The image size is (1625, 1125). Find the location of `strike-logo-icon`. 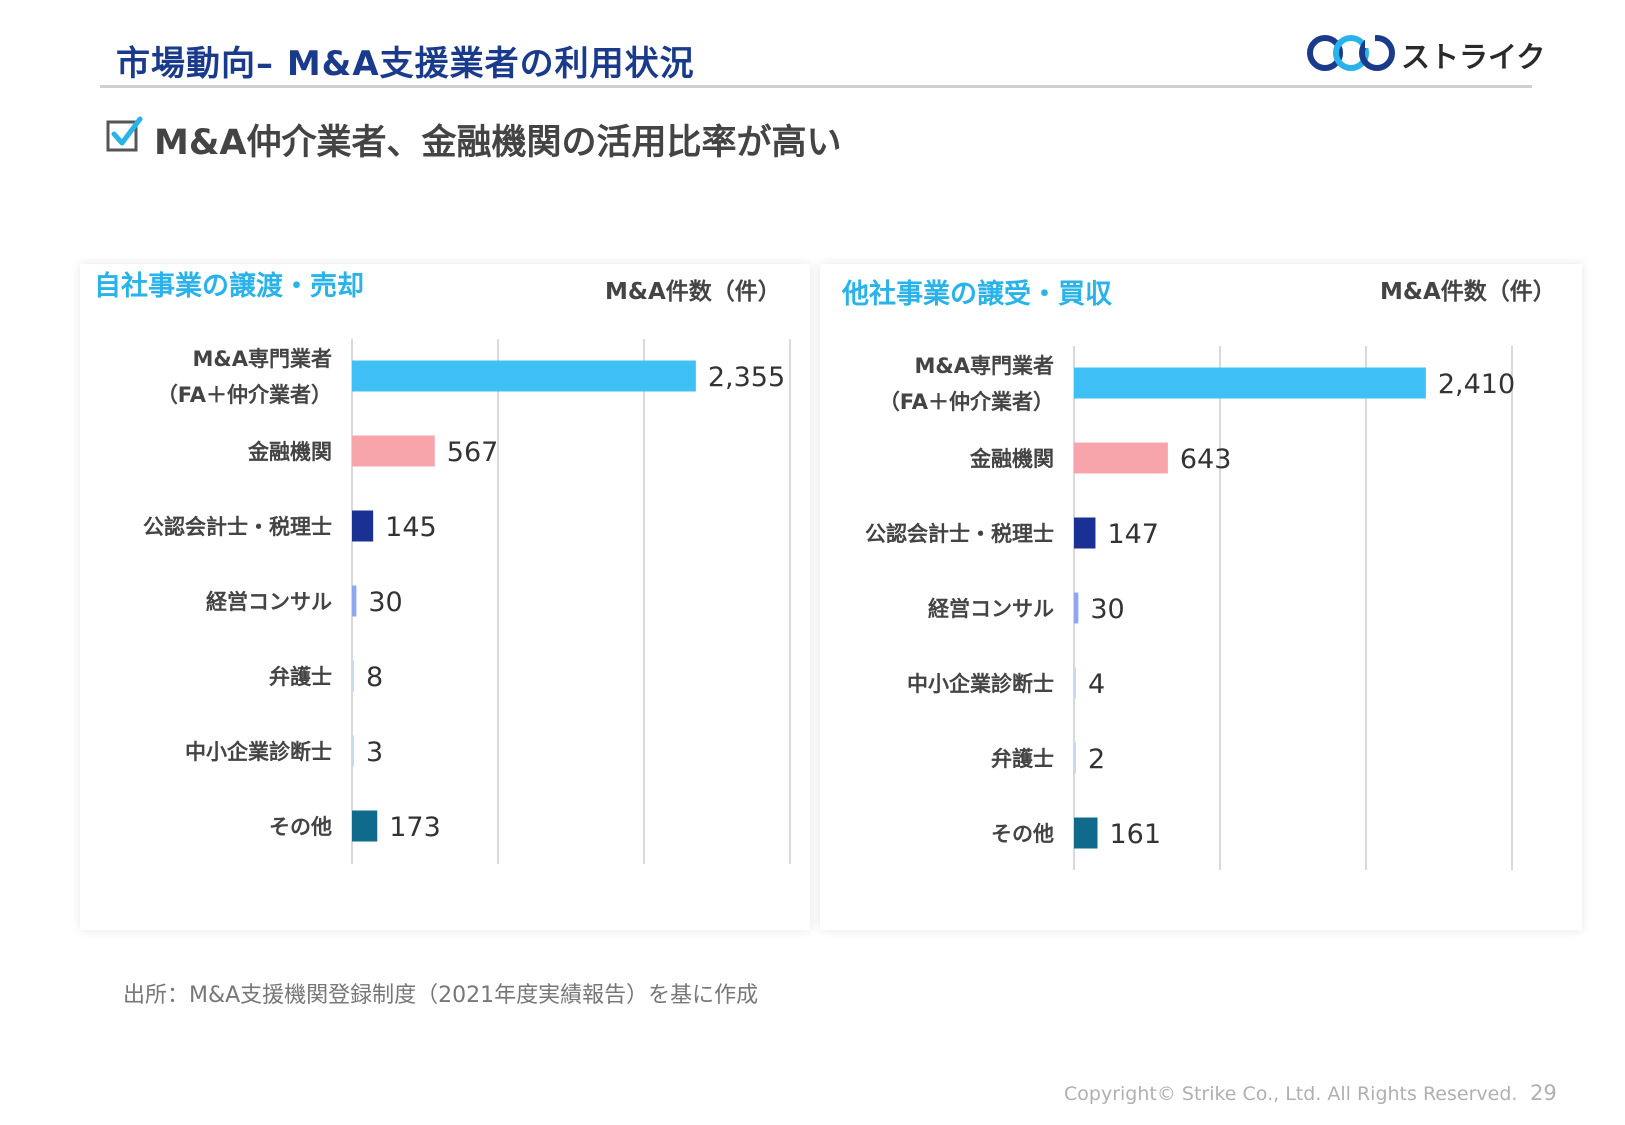

strike-logo-icon is located at coordinates (1351, 52).